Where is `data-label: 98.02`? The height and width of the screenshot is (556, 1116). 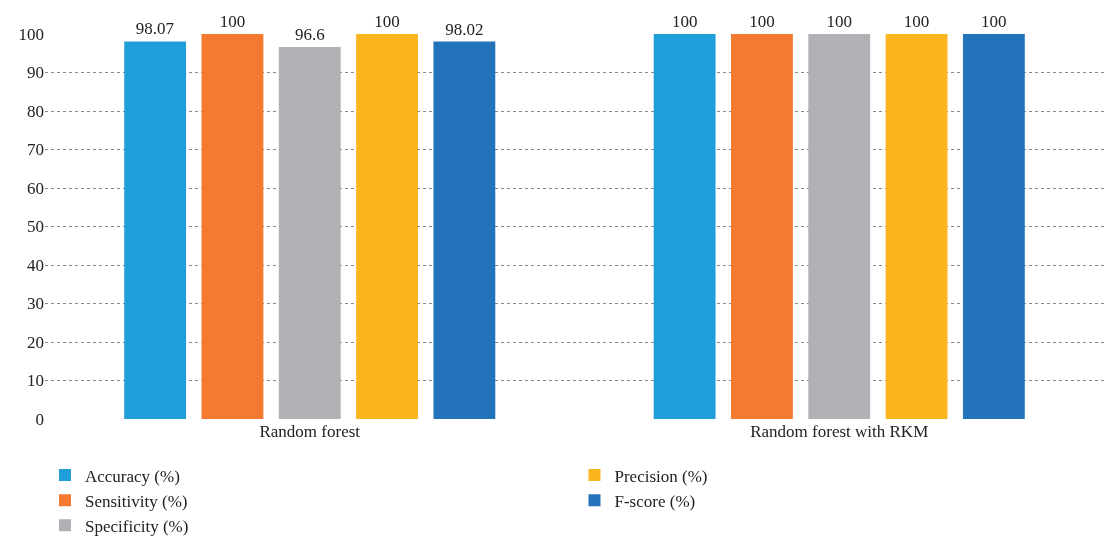 data-label: 98.02 is located at coordinates (464, 29).